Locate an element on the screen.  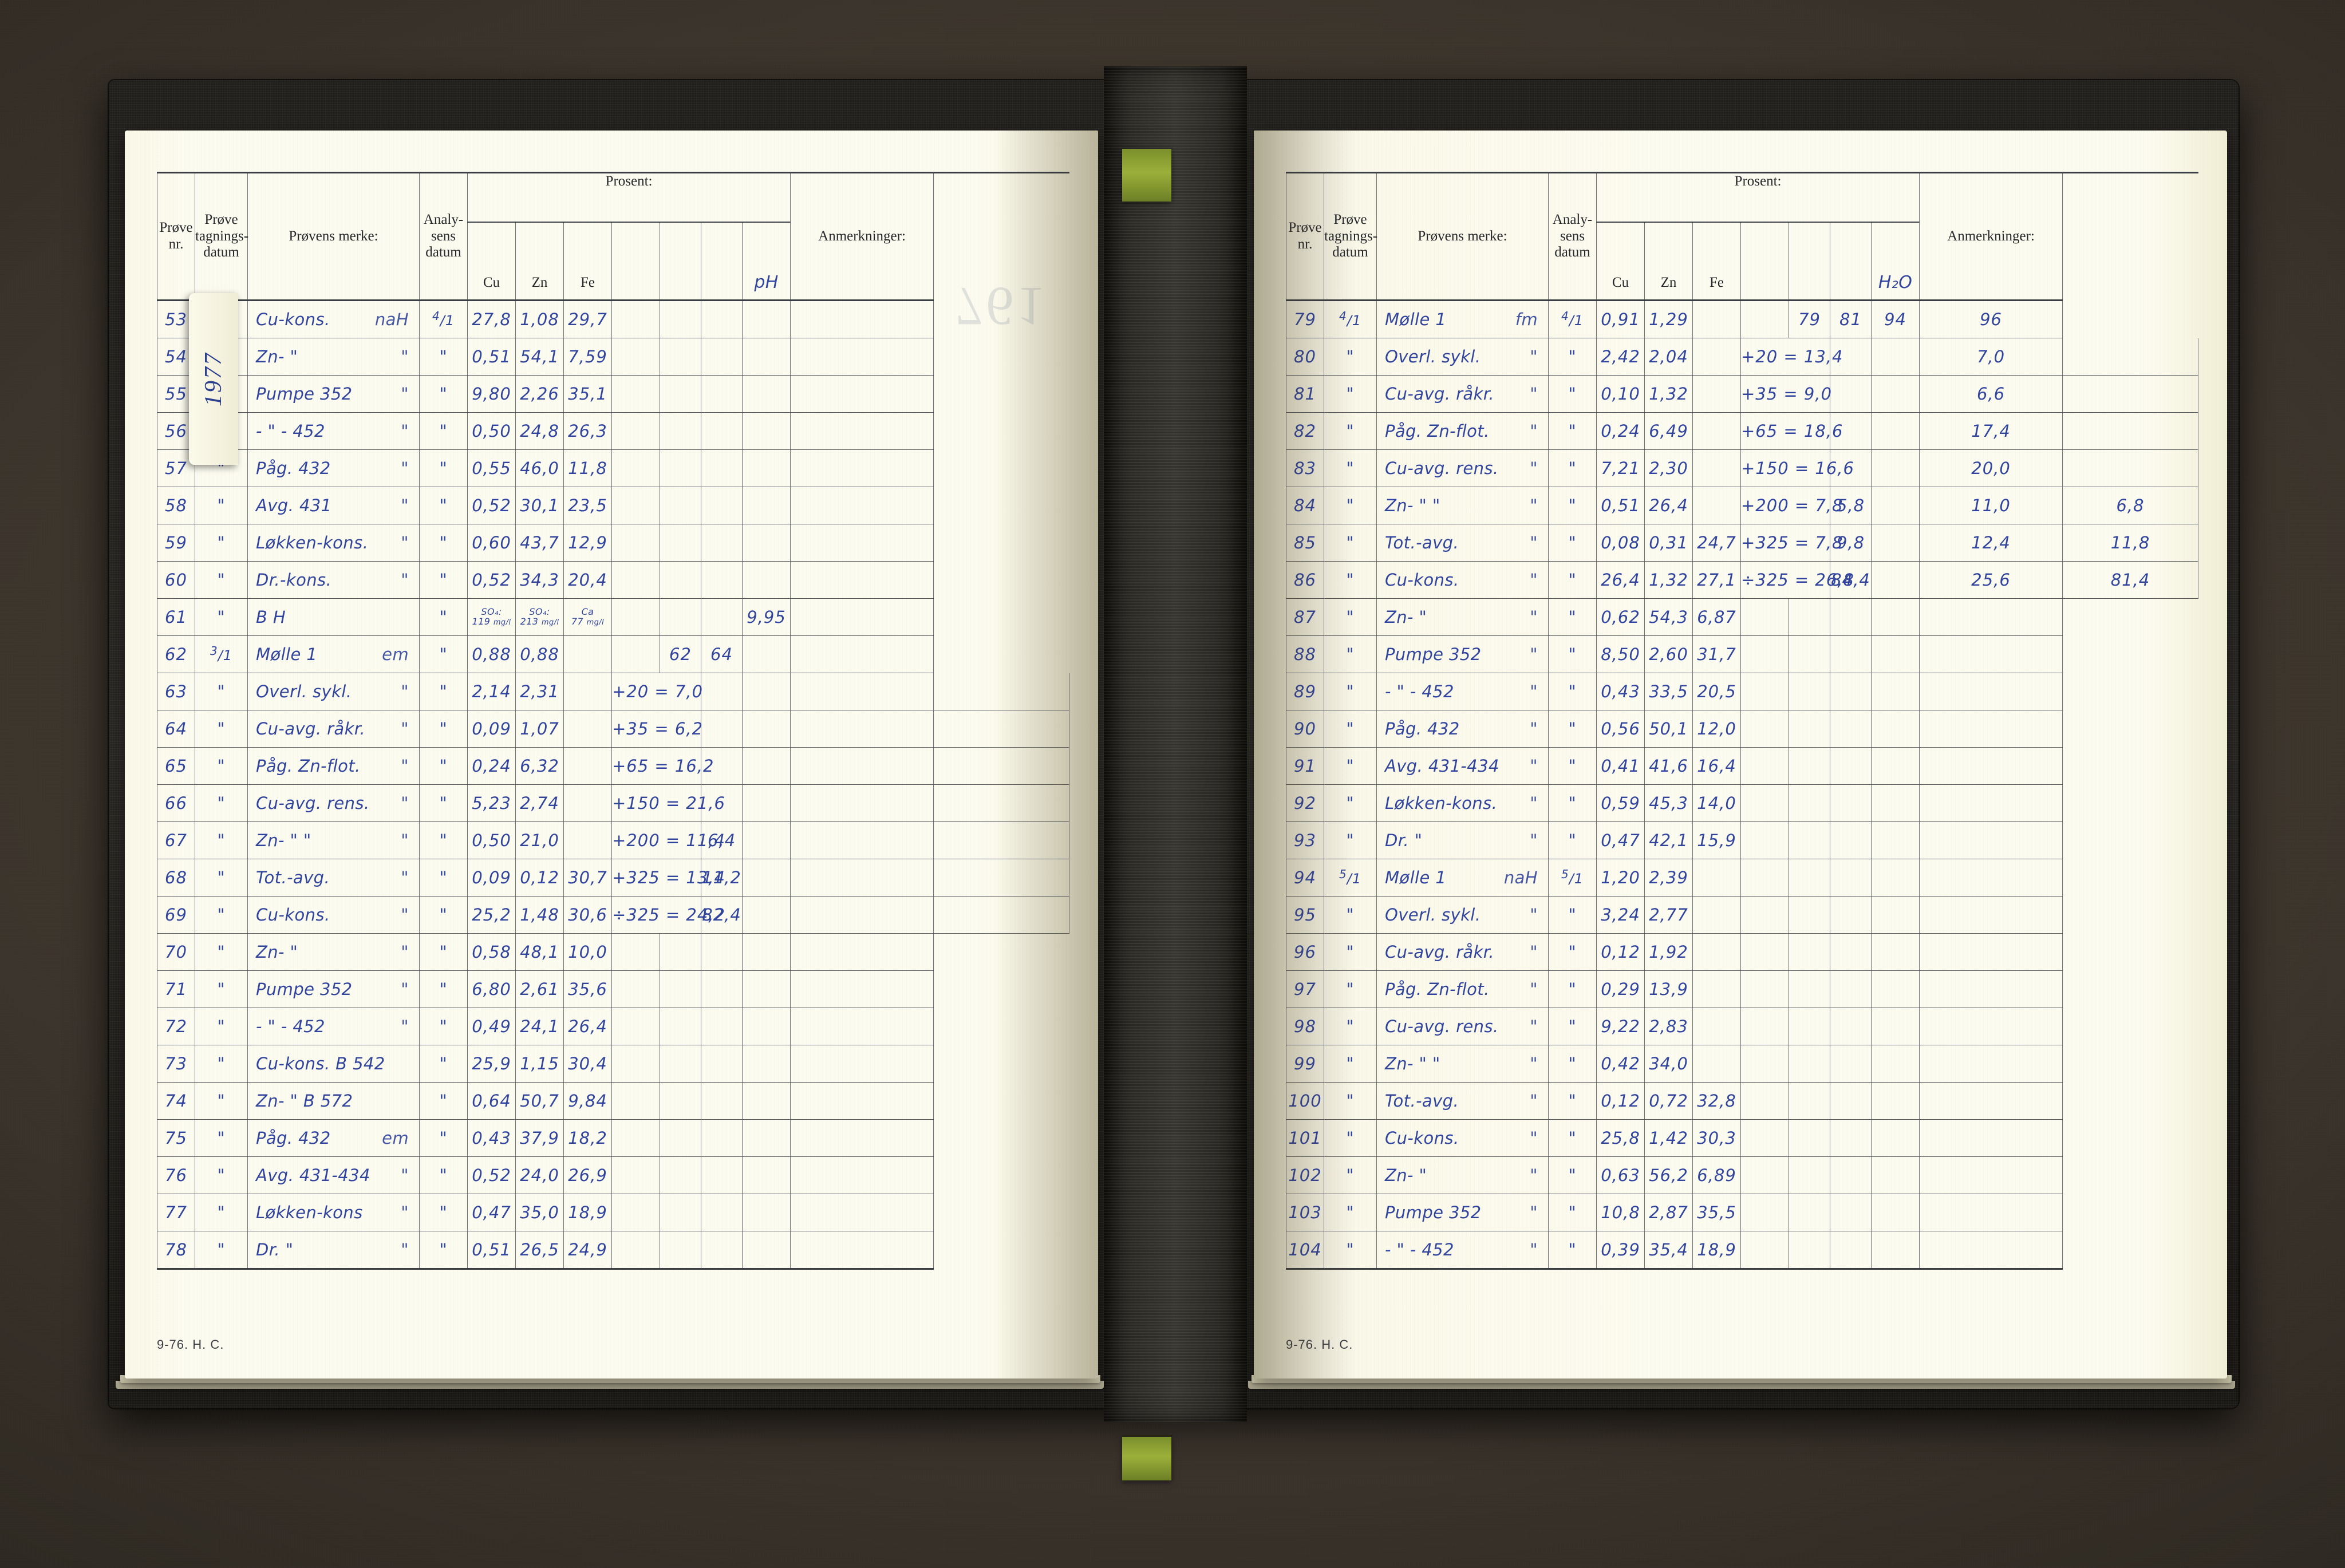
cell-sample-mark-value: Dr.-kons. " is located at coordinates (332, 580).